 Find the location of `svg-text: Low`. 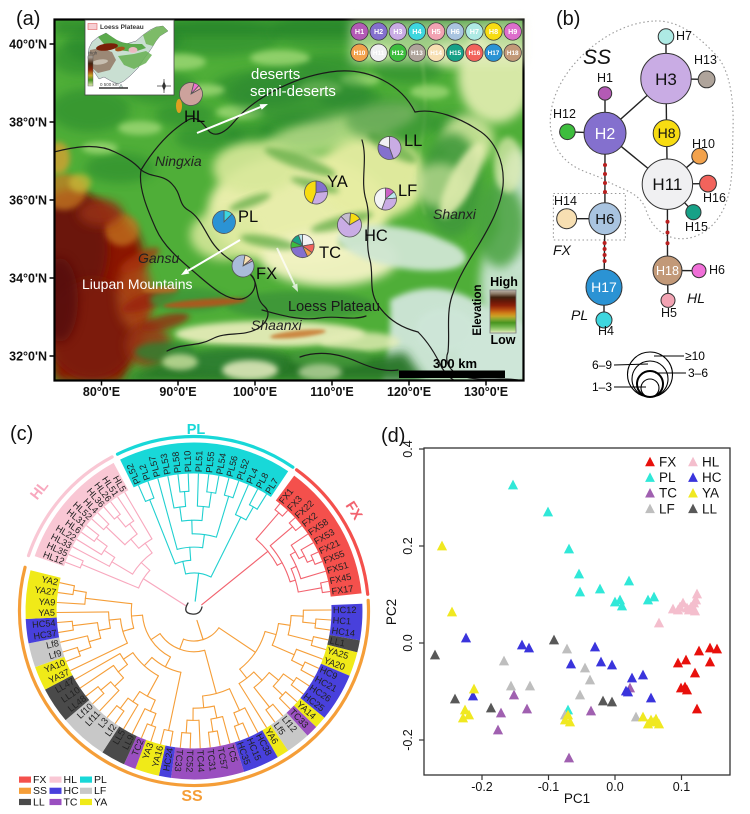

svg-text: Low is located at coordinates (503, 340).